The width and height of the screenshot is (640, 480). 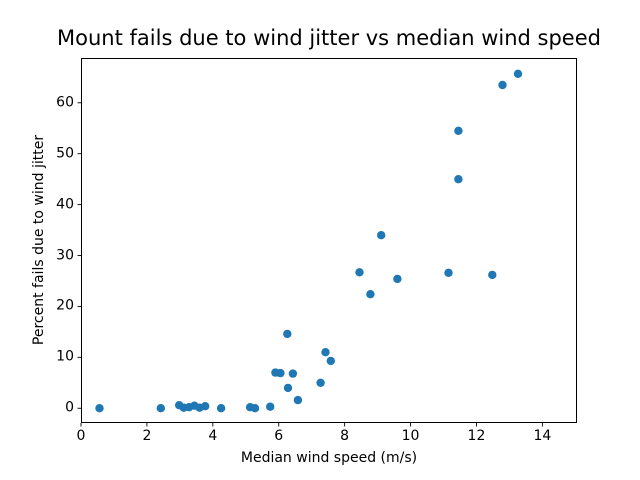 What do you see at coordinates (65, 357) in the screenshot?
I see `y-tick-label: 10` at bounding box center [65, 357].